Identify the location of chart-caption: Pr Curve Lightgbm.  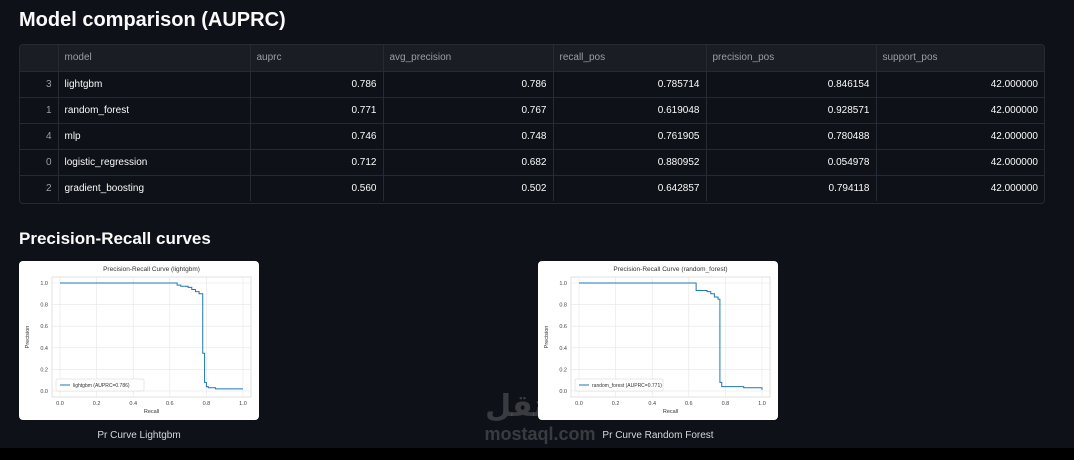
(139, 435).